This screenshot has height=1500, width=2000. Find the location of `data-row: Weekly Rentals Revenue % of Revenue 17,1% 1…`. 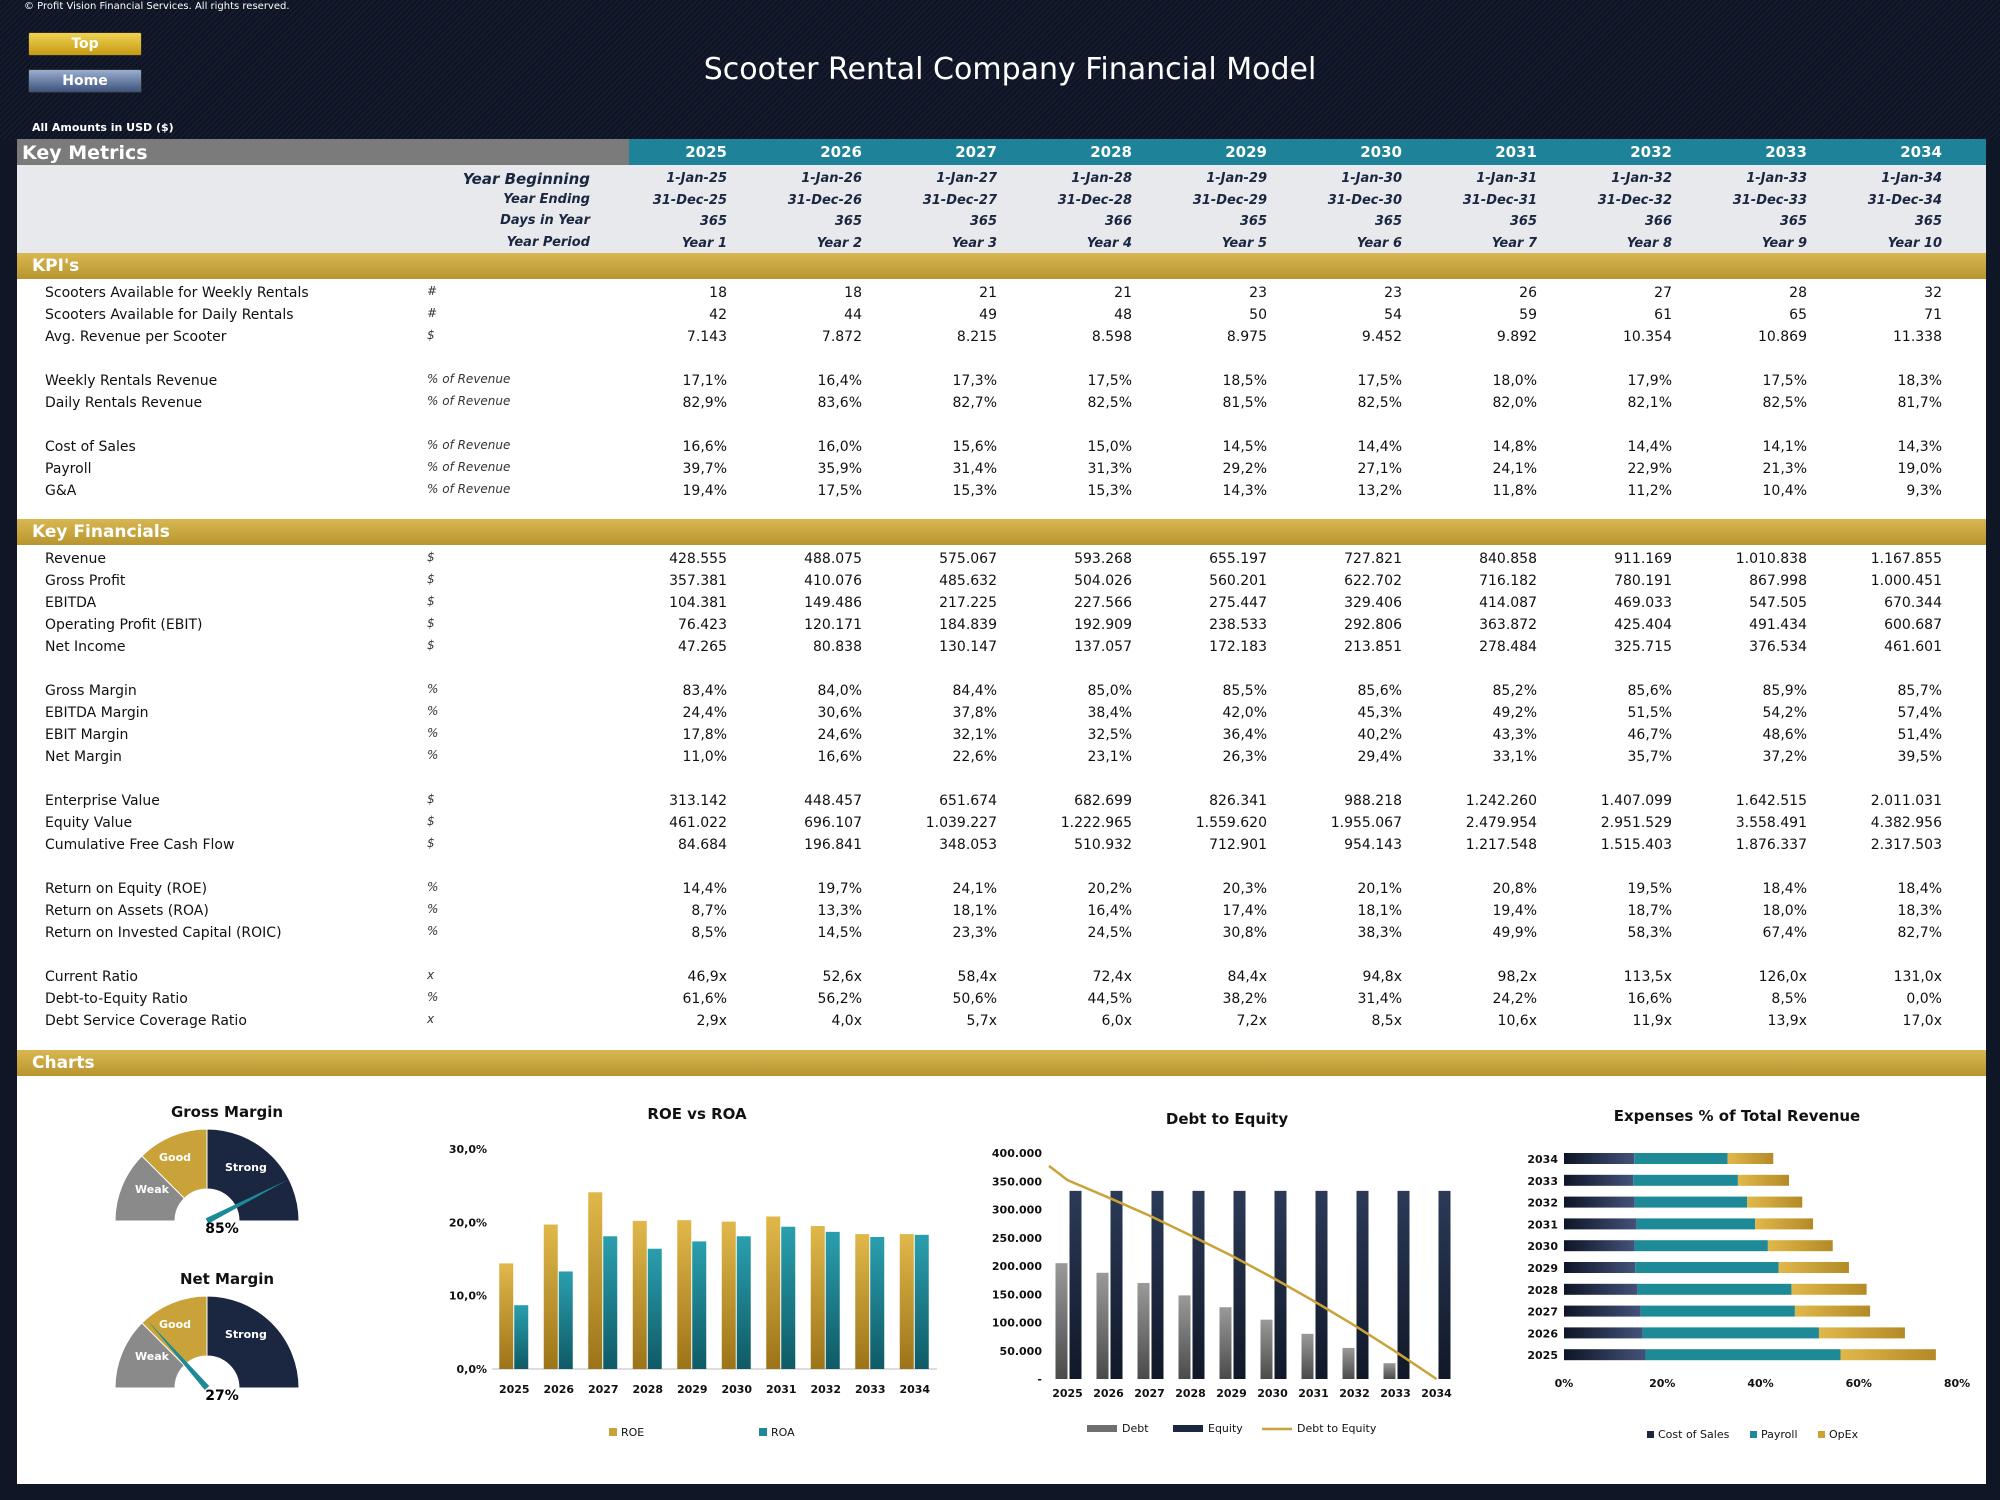

data-row: Weekly Rentals Revenue % of Revenue 17,1% 1… is located at coordinates (1001, 381).